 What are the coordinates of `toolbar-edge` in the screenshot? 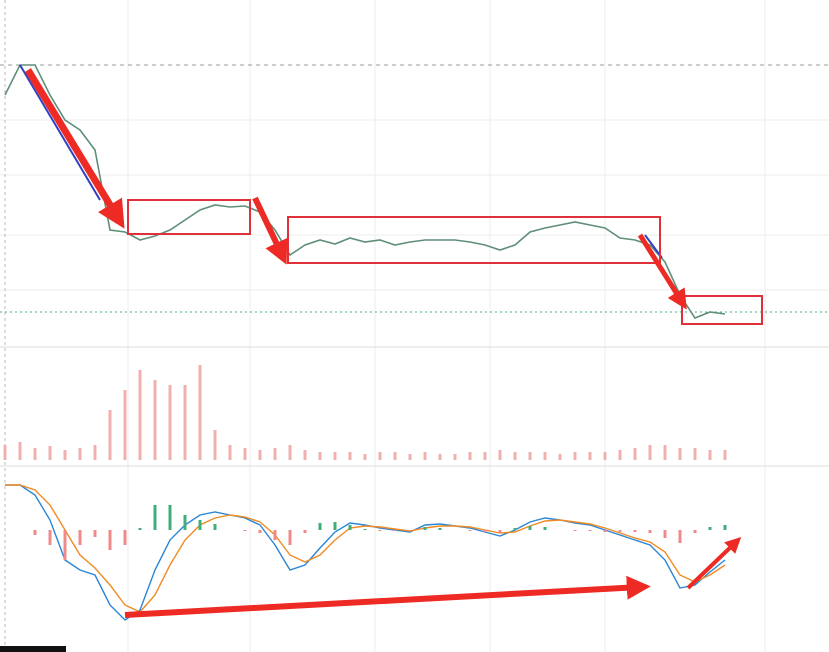 It's located at (33, 649).